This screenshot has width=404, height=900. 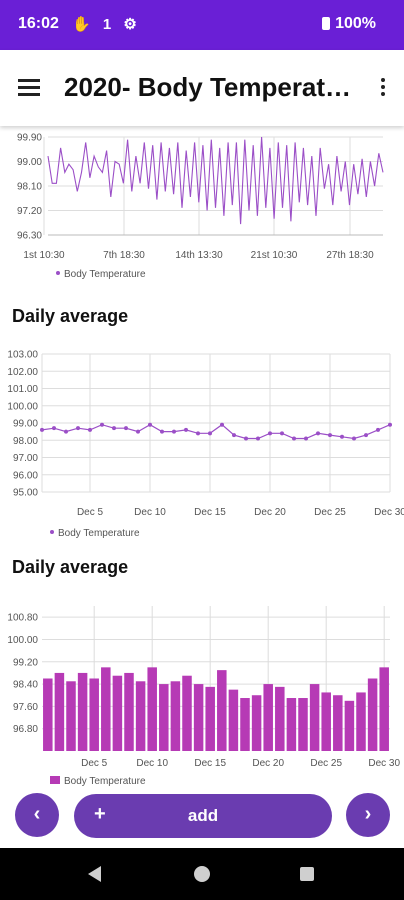 What do you see at coordinates (37, 815) in the screenshot?
I see `previous-button: ‹` at bounding box center [37, 815].